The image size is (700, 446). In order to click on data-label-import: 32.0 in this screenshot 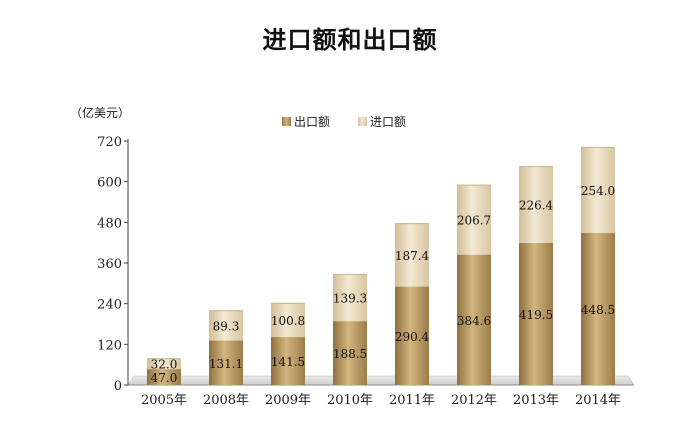, I will do `click(164, 365)`.